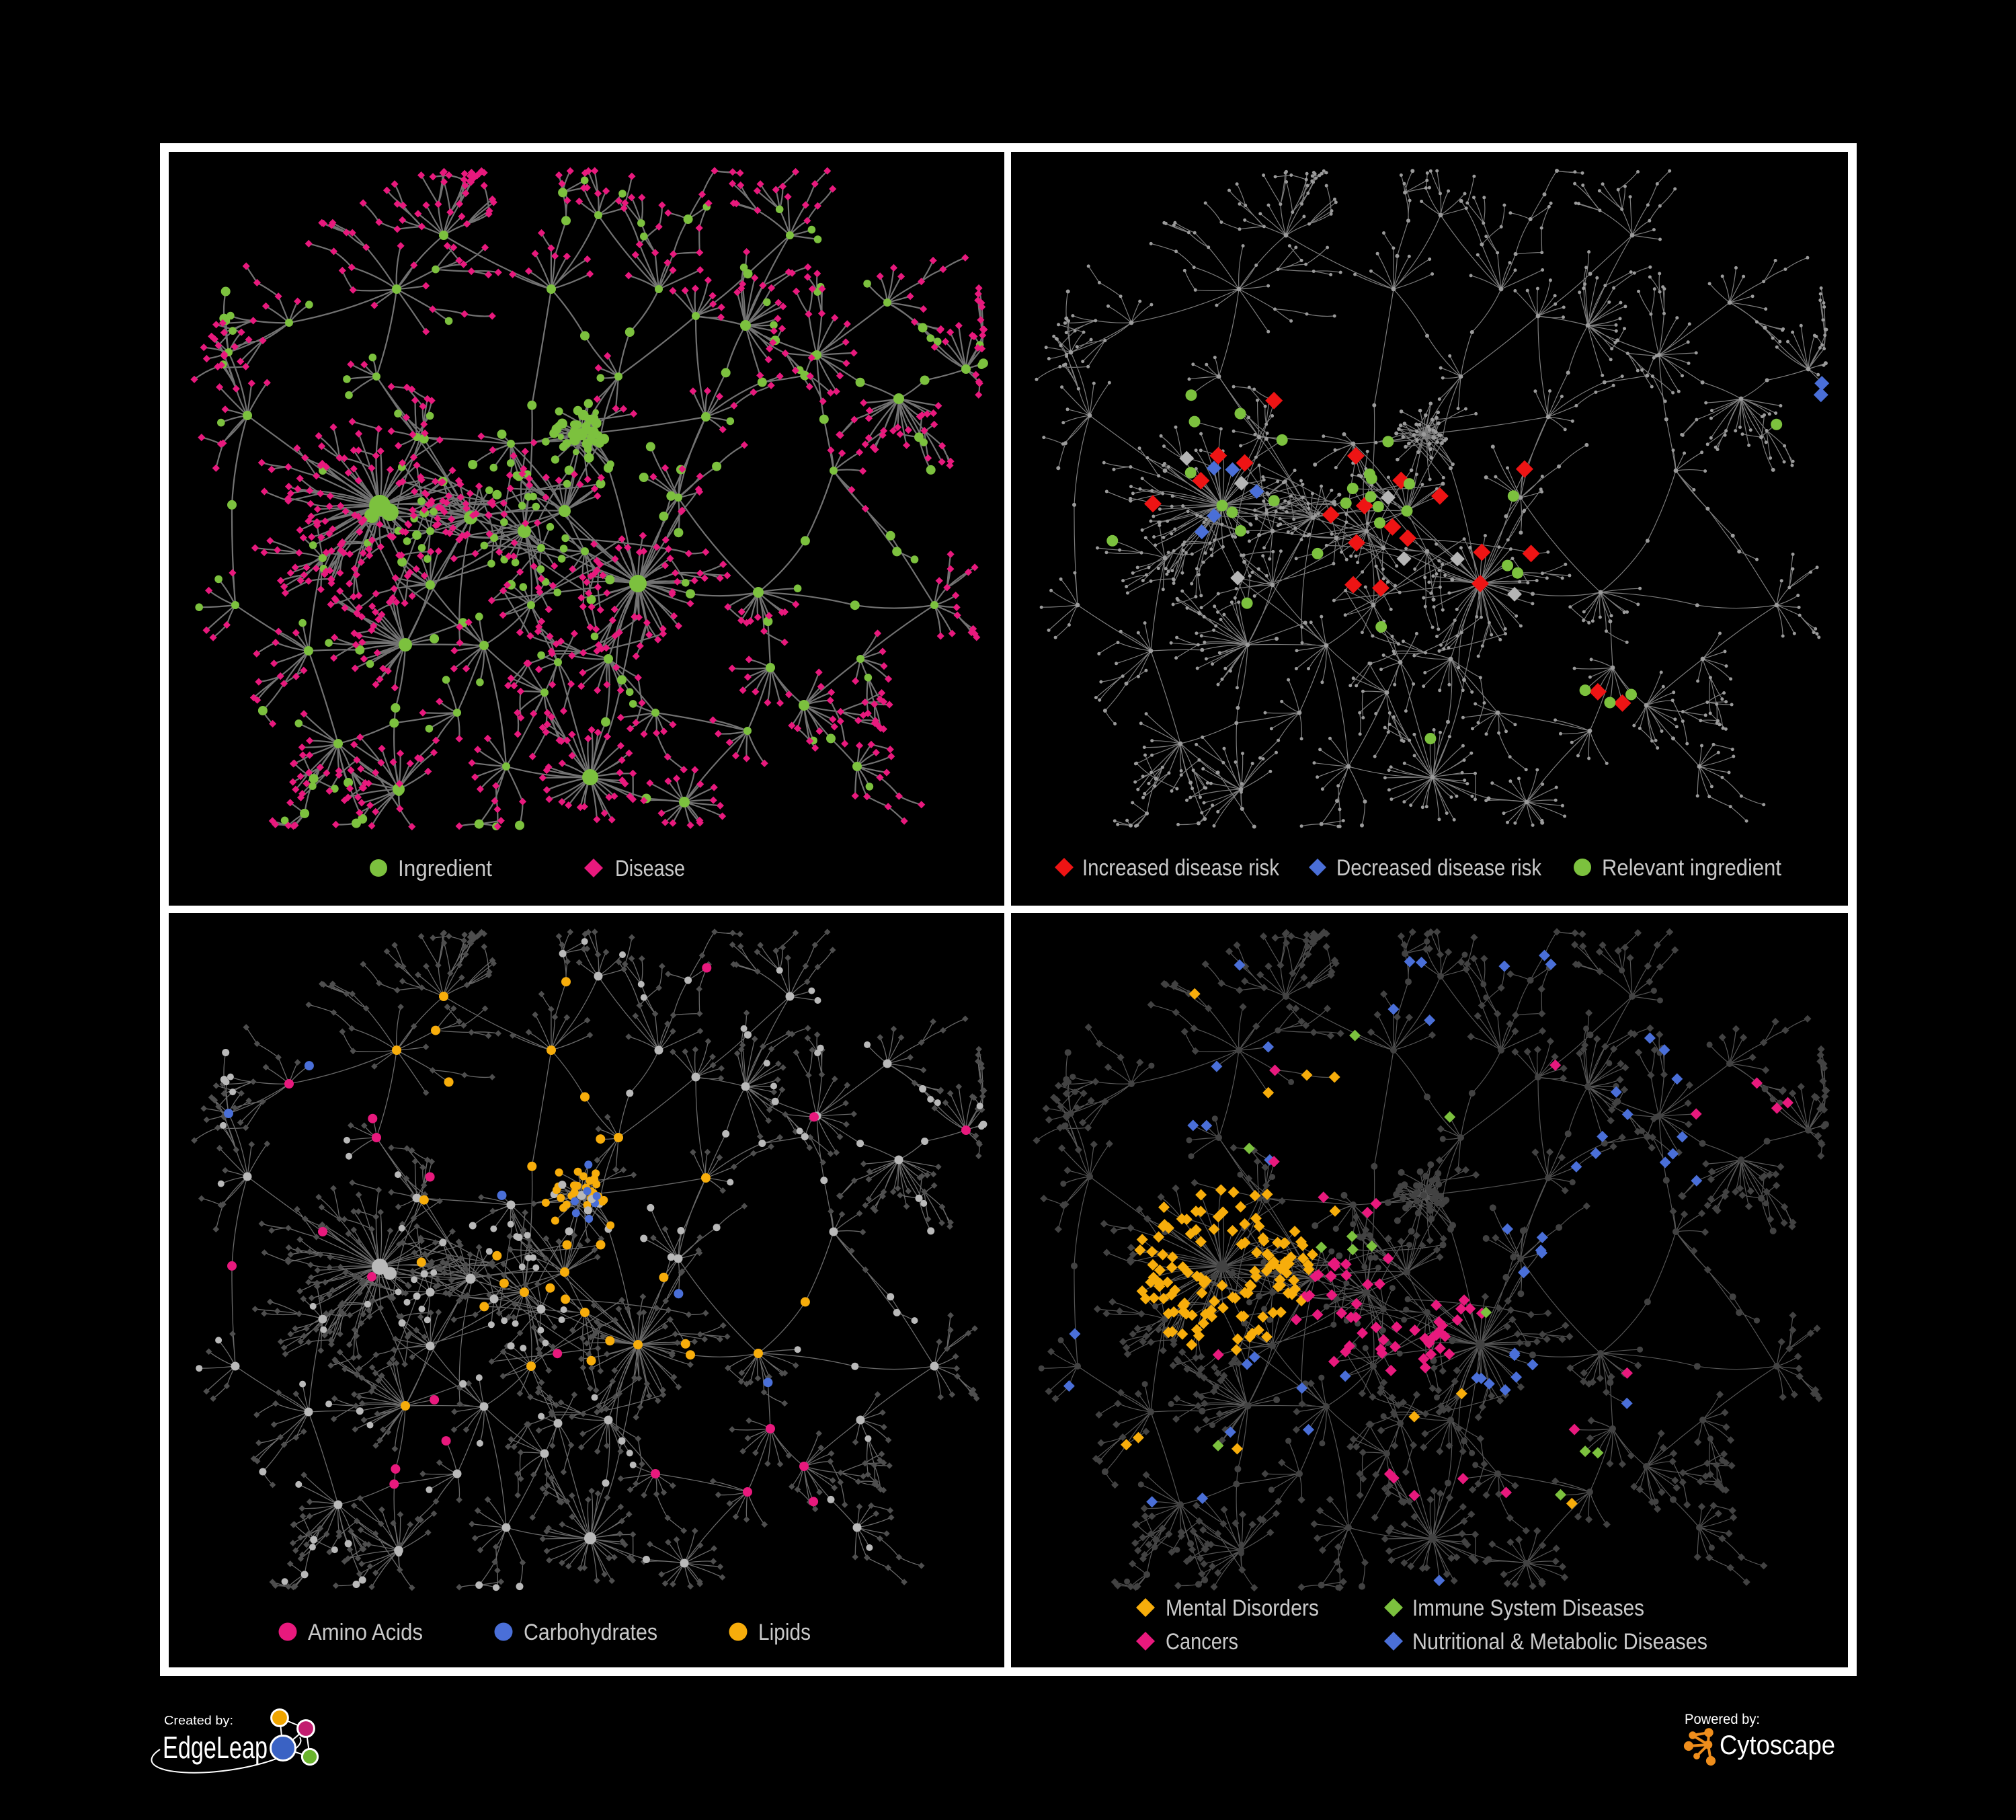 This screenshot has height=1820, width=2016. What do you see at coordinates (1692, 868) in the screenshot?
I see `svg-text: Relevant ingredient` at bounding box center [1692, 868].